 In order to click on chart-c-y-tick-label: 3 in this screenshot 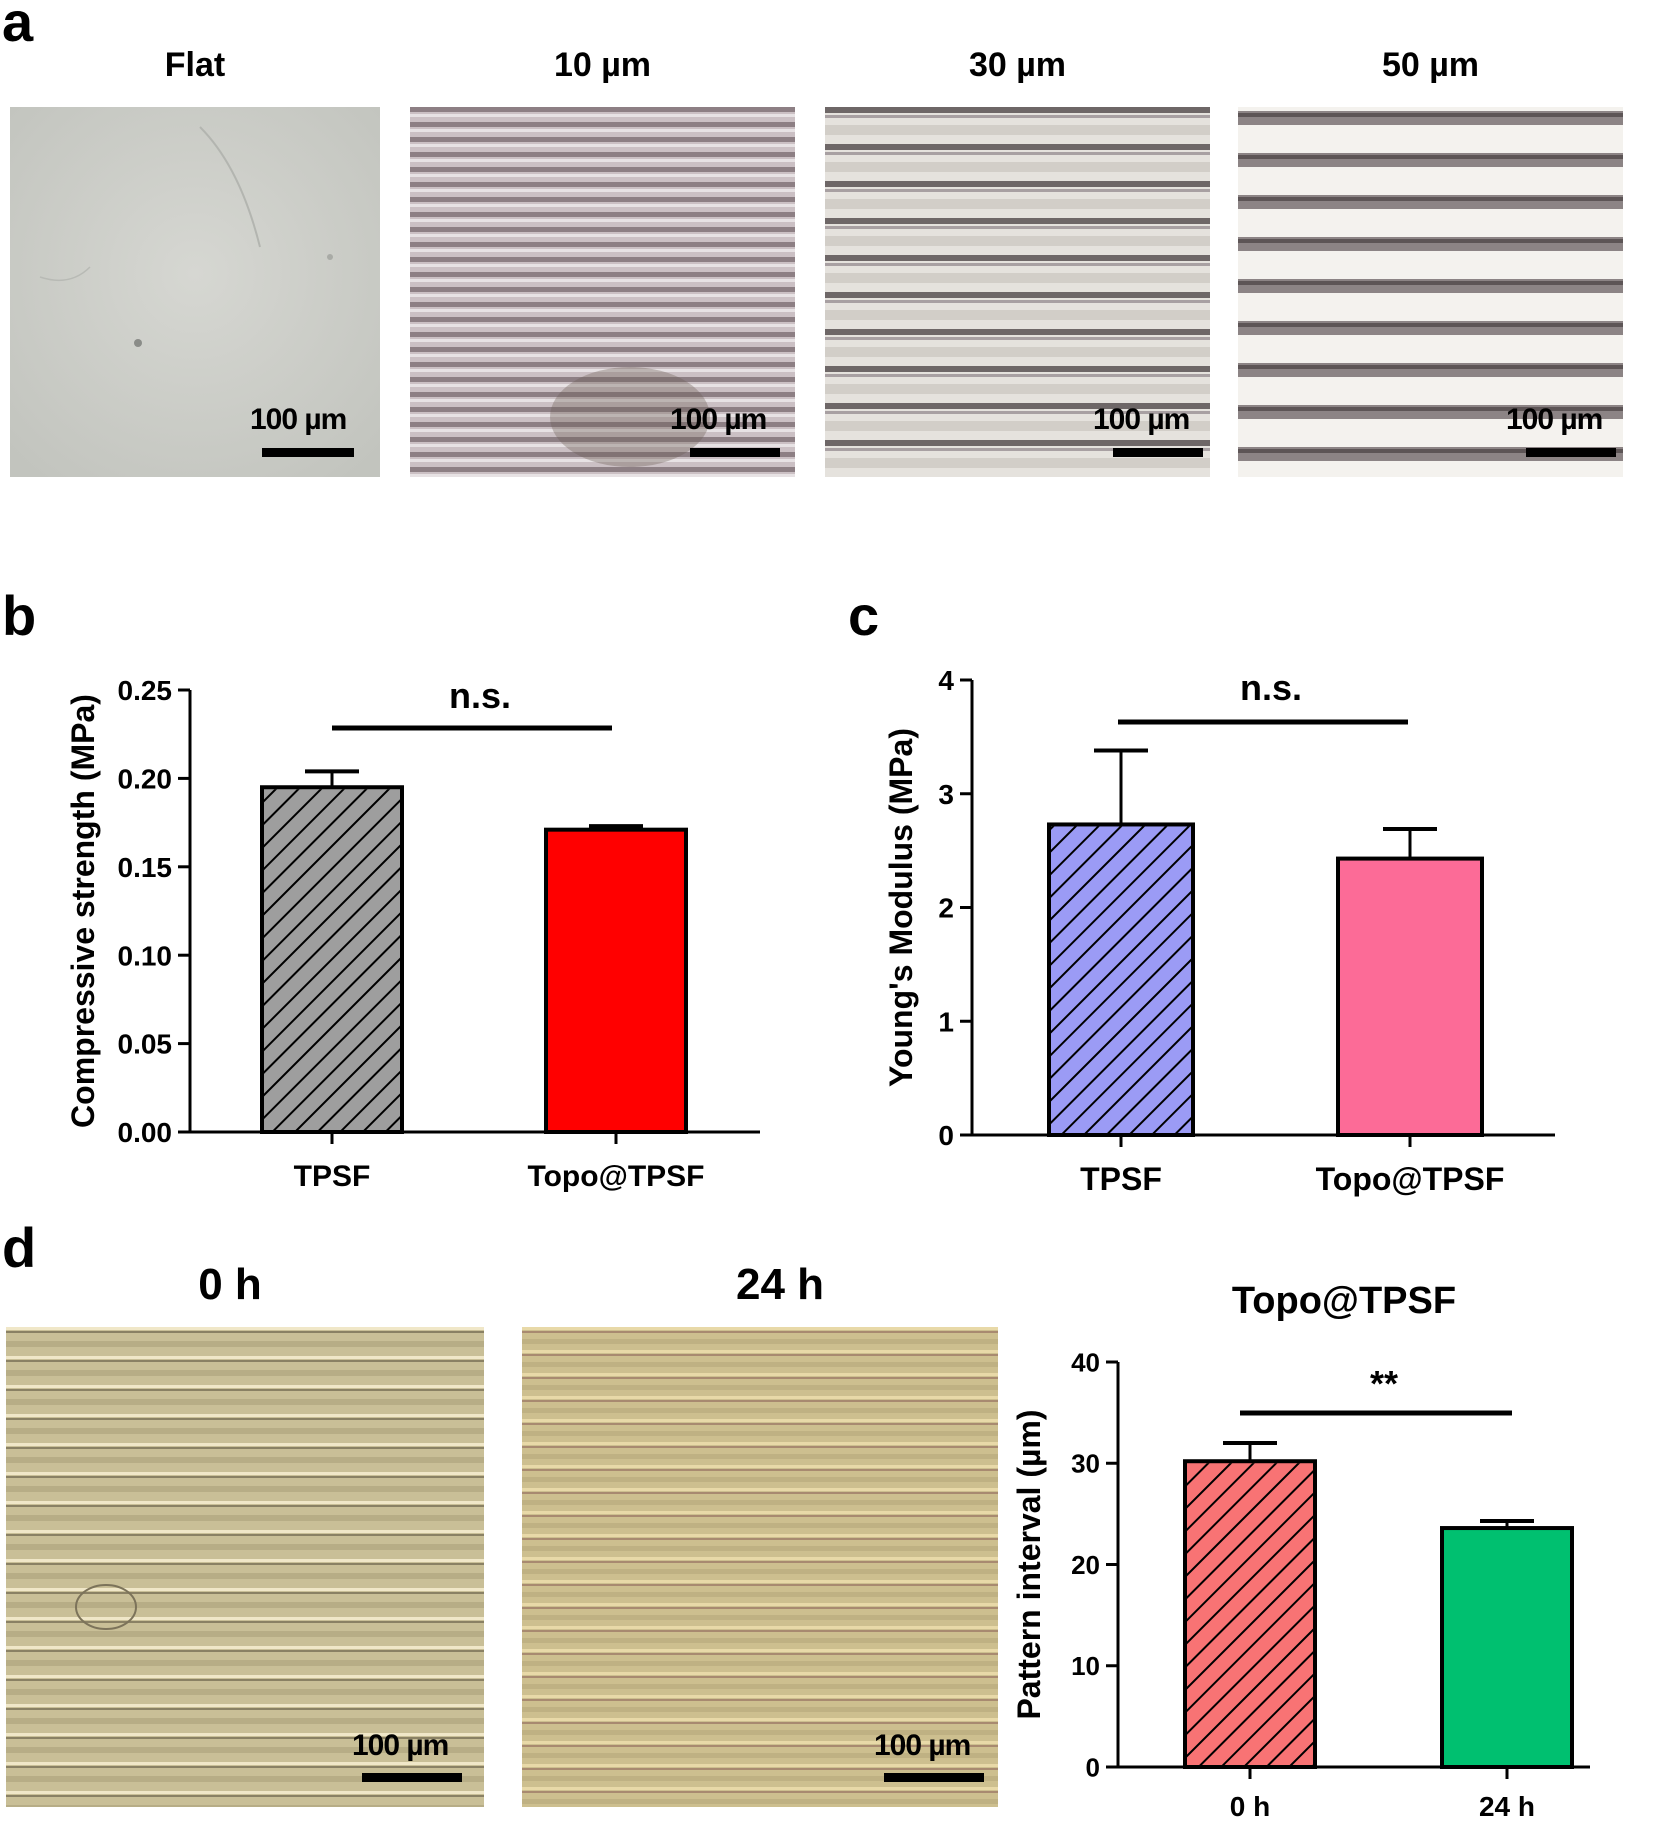, I will do `click(946, 794)`.